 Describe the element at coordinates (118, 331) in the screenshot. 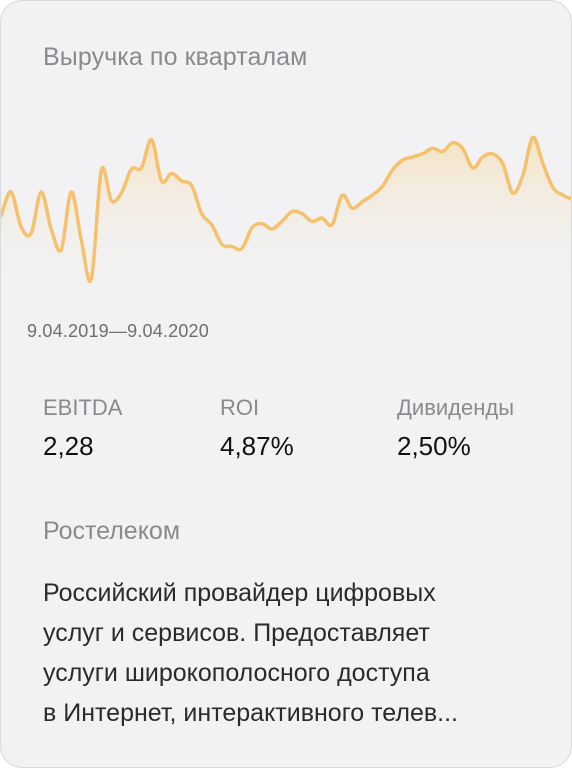

I see `date-range: 9.04.2019—9.04.2020` at that location.